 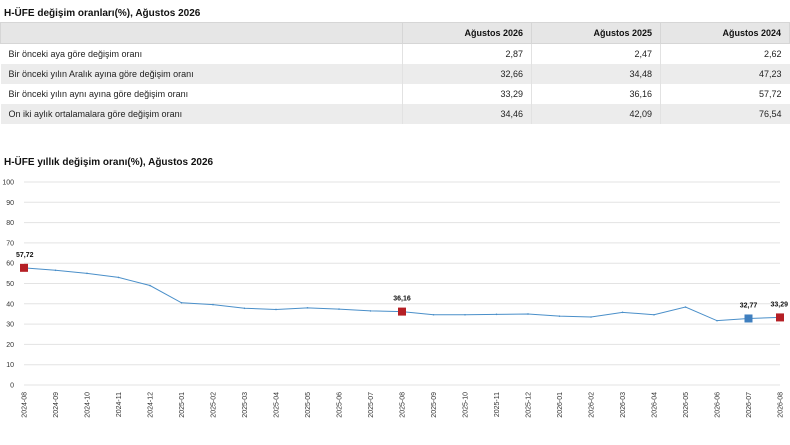 I want to click on data-label: 36,16, so click(x=402, y=299).